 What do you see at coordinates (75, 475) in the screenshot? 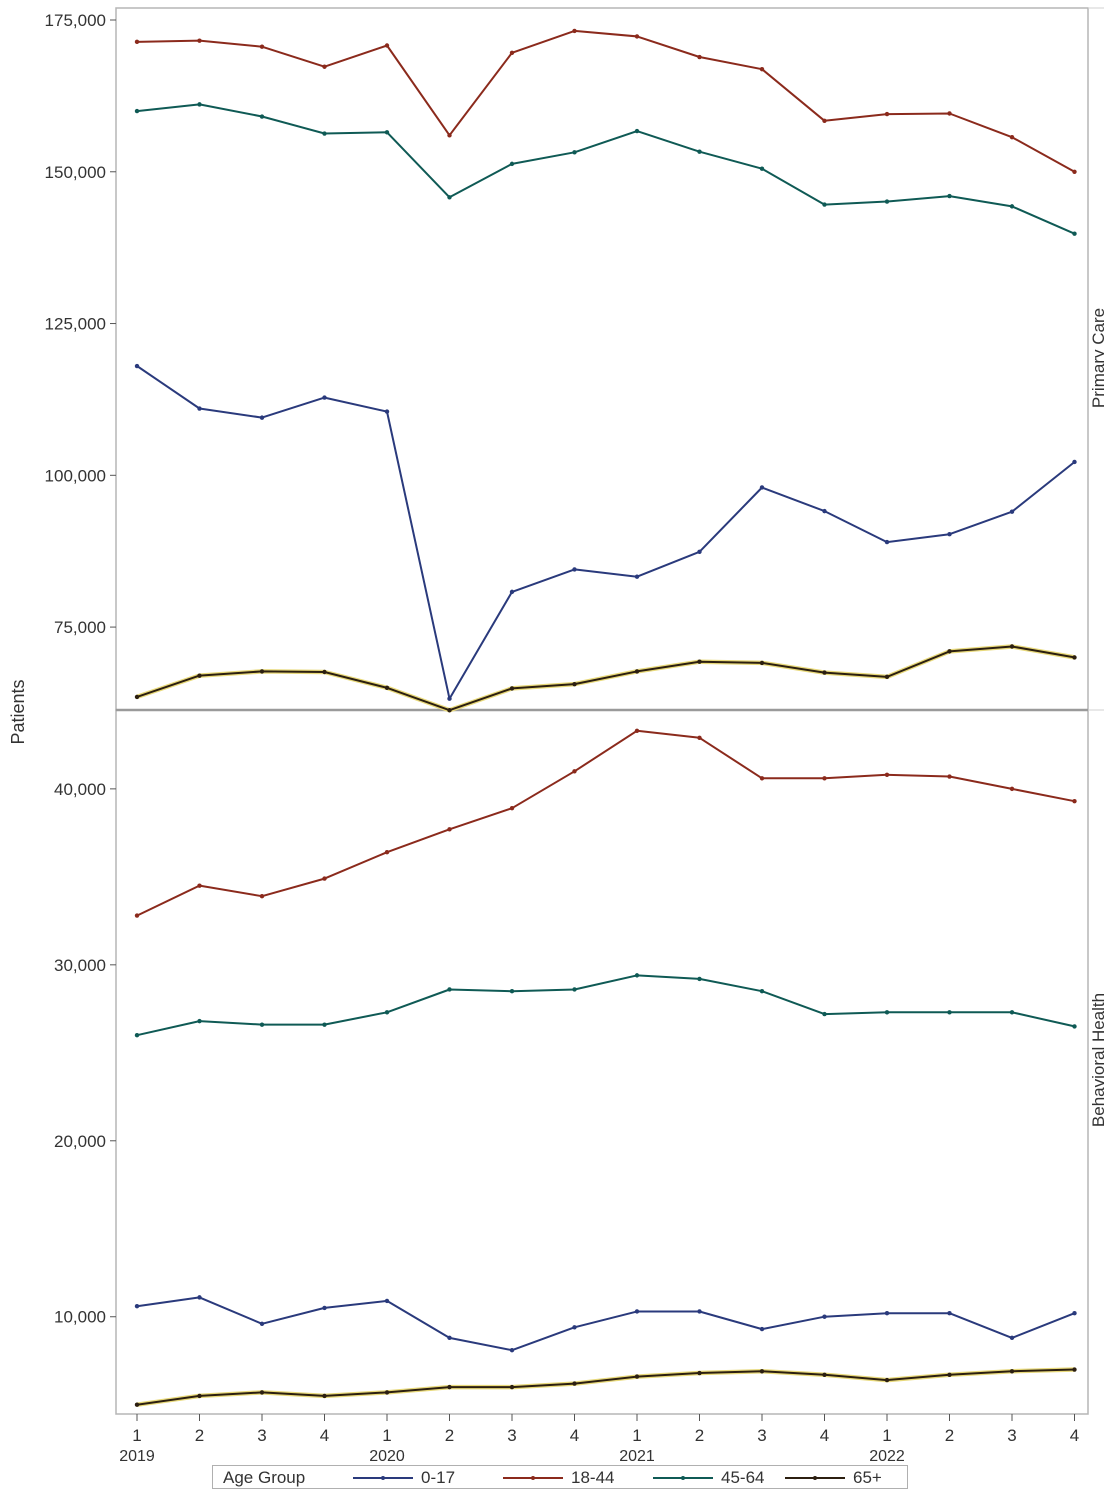
I see `y-tick-label: 100,000` at bounding box center [75, 475].